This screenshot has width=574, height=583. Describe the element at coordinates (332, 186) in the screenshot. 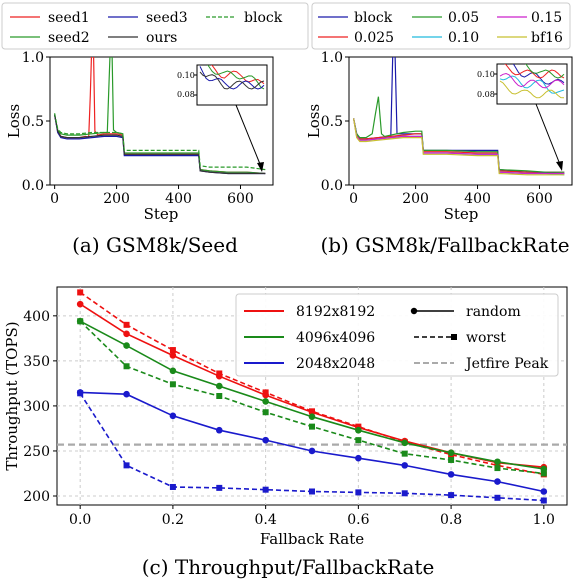

I see `ytick-b-0: 0.0` at that location.